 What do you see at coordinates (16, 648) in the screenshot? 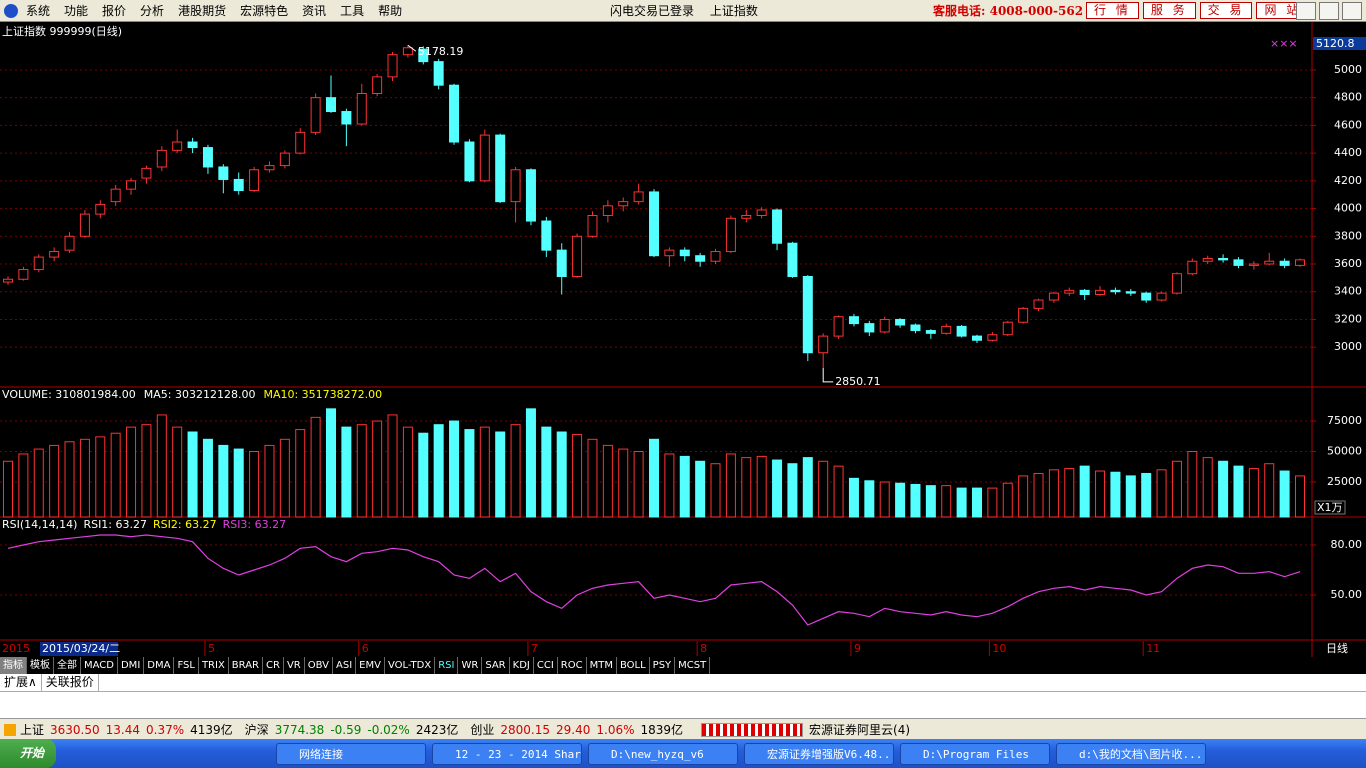
I see `x-tick-label: 2015` at bounding box center [16, 648].